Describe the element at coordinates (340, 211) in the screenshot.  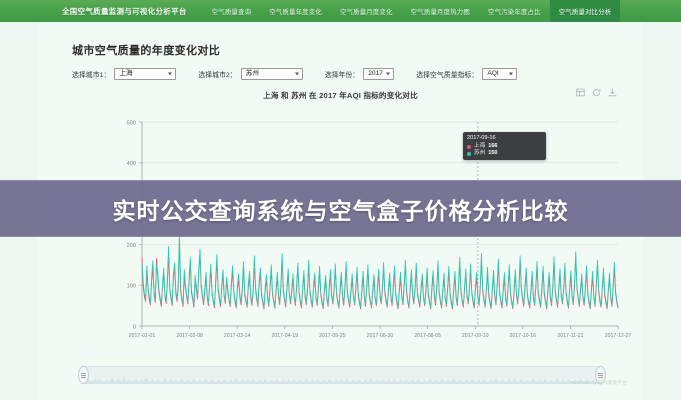
I see `overlay-title: 实时公交查询系统与空气盒子价格分析比较` at that location.